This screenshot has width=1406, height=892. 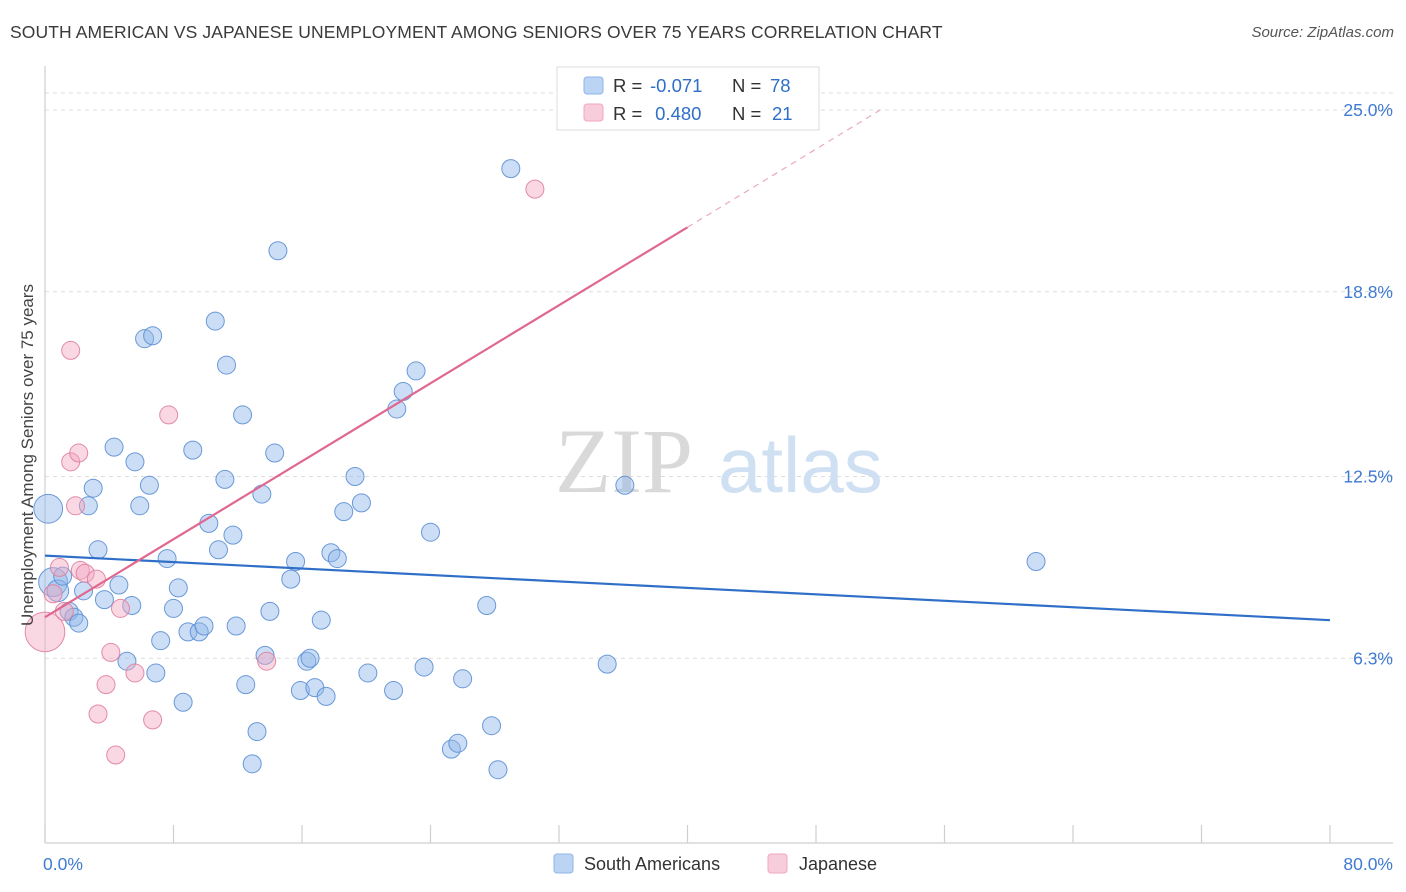 What do you see at coordinates (780, 85) in the screenshot?
I see `stats-n-value: 78` at bounding box center [780, 85].